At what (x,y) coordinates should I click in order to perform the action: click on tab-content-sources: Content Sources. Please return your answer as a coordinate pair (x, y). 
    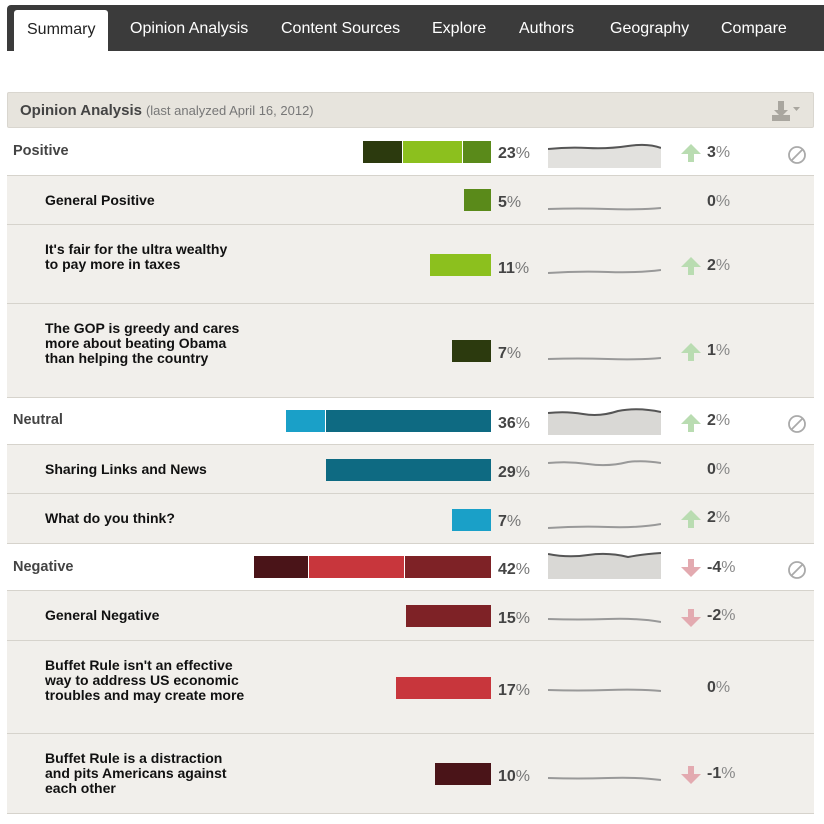
    Looking at the image, I should click on (341, 28).